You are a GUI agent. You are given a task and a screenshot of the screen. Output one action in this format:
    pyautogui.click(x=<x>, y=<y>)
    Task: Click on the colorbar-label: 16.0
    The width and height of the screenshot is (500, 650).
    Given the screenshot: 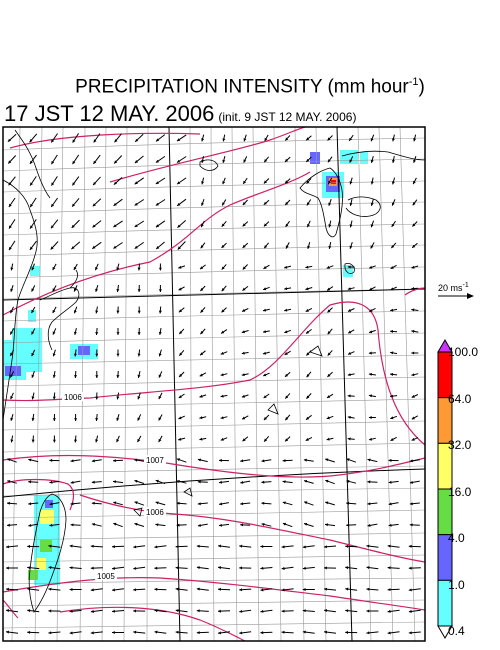 What is the action you would take?
    pyautogui.click(x=460, y=492)
    